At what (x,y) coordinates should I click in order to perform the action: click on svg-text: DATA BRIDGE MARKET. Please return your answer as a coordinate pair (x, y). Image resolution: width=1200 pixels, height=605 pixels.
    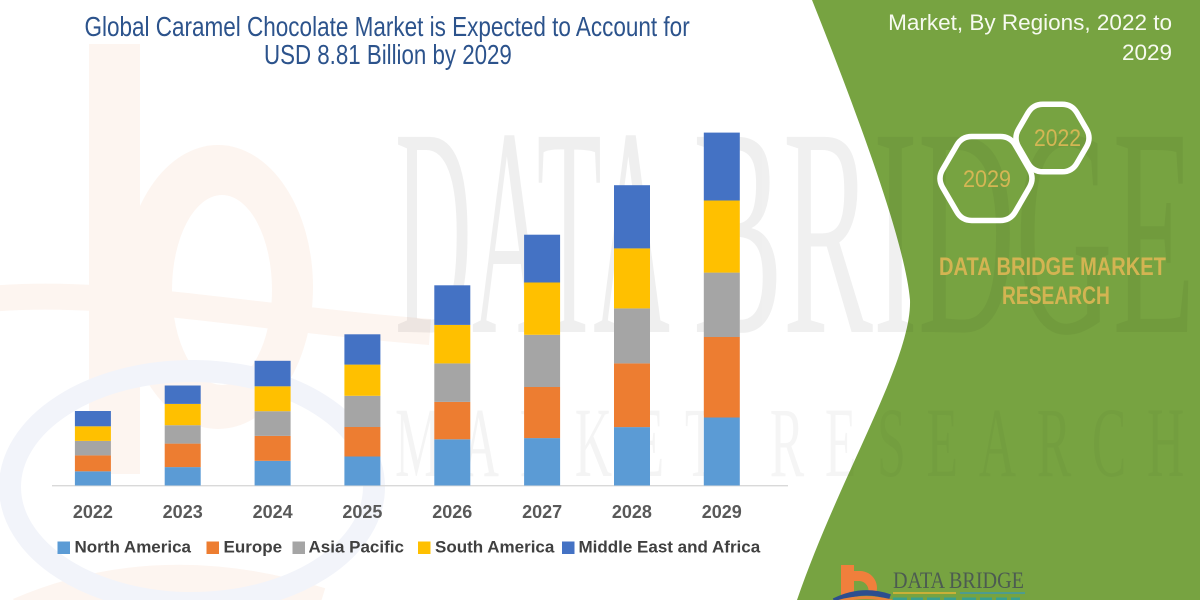
    Looking at the image, I should click on (1052, 266).